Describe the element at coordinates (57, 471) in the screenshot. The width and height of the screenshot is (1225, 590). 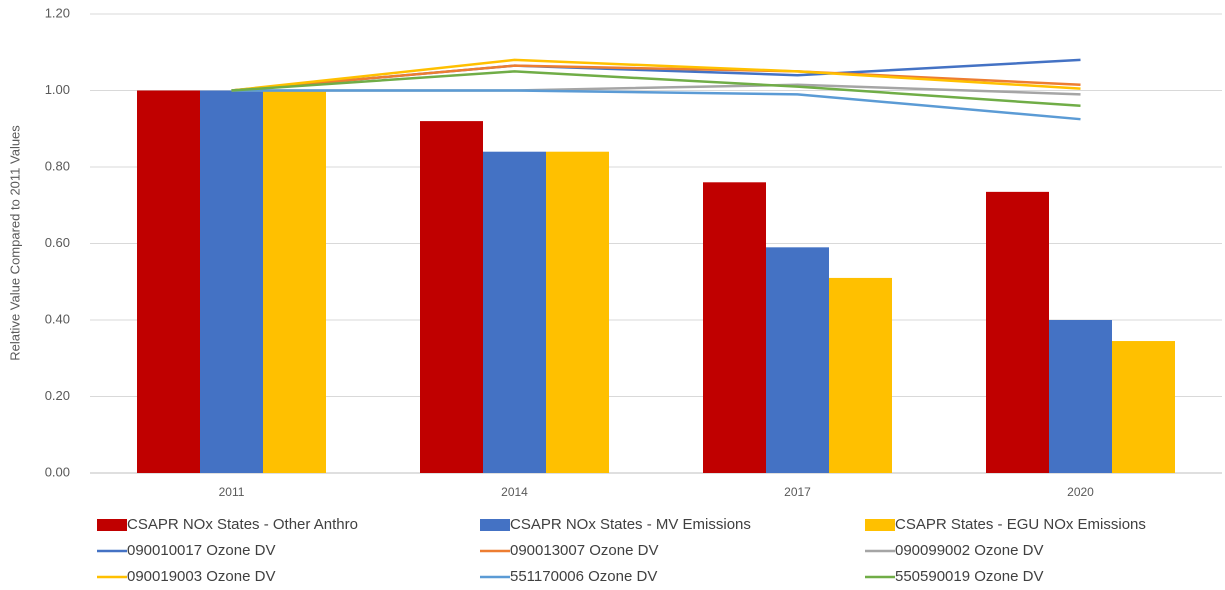
I see `y-tick-label: 0.00` at that location.